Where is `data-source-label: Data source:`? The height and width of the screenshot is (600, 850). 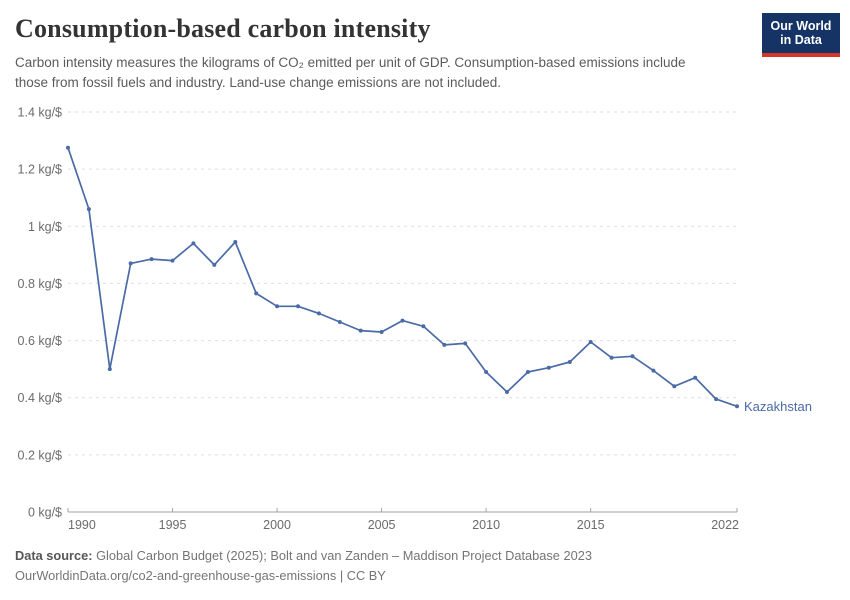 data-source-label: Data source: is located at coordinates (54, 555).